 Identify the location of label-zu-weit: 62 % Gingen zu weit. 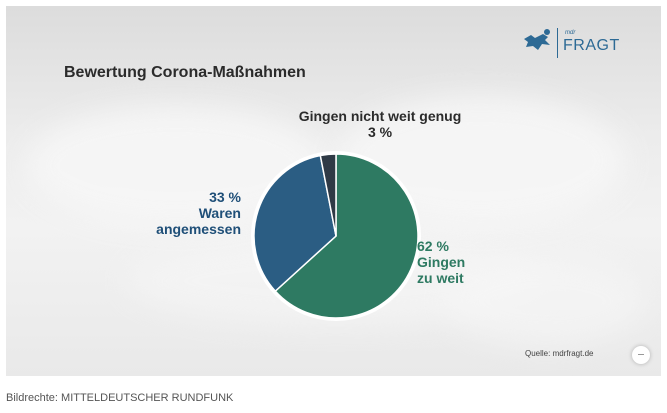
(441, 262).